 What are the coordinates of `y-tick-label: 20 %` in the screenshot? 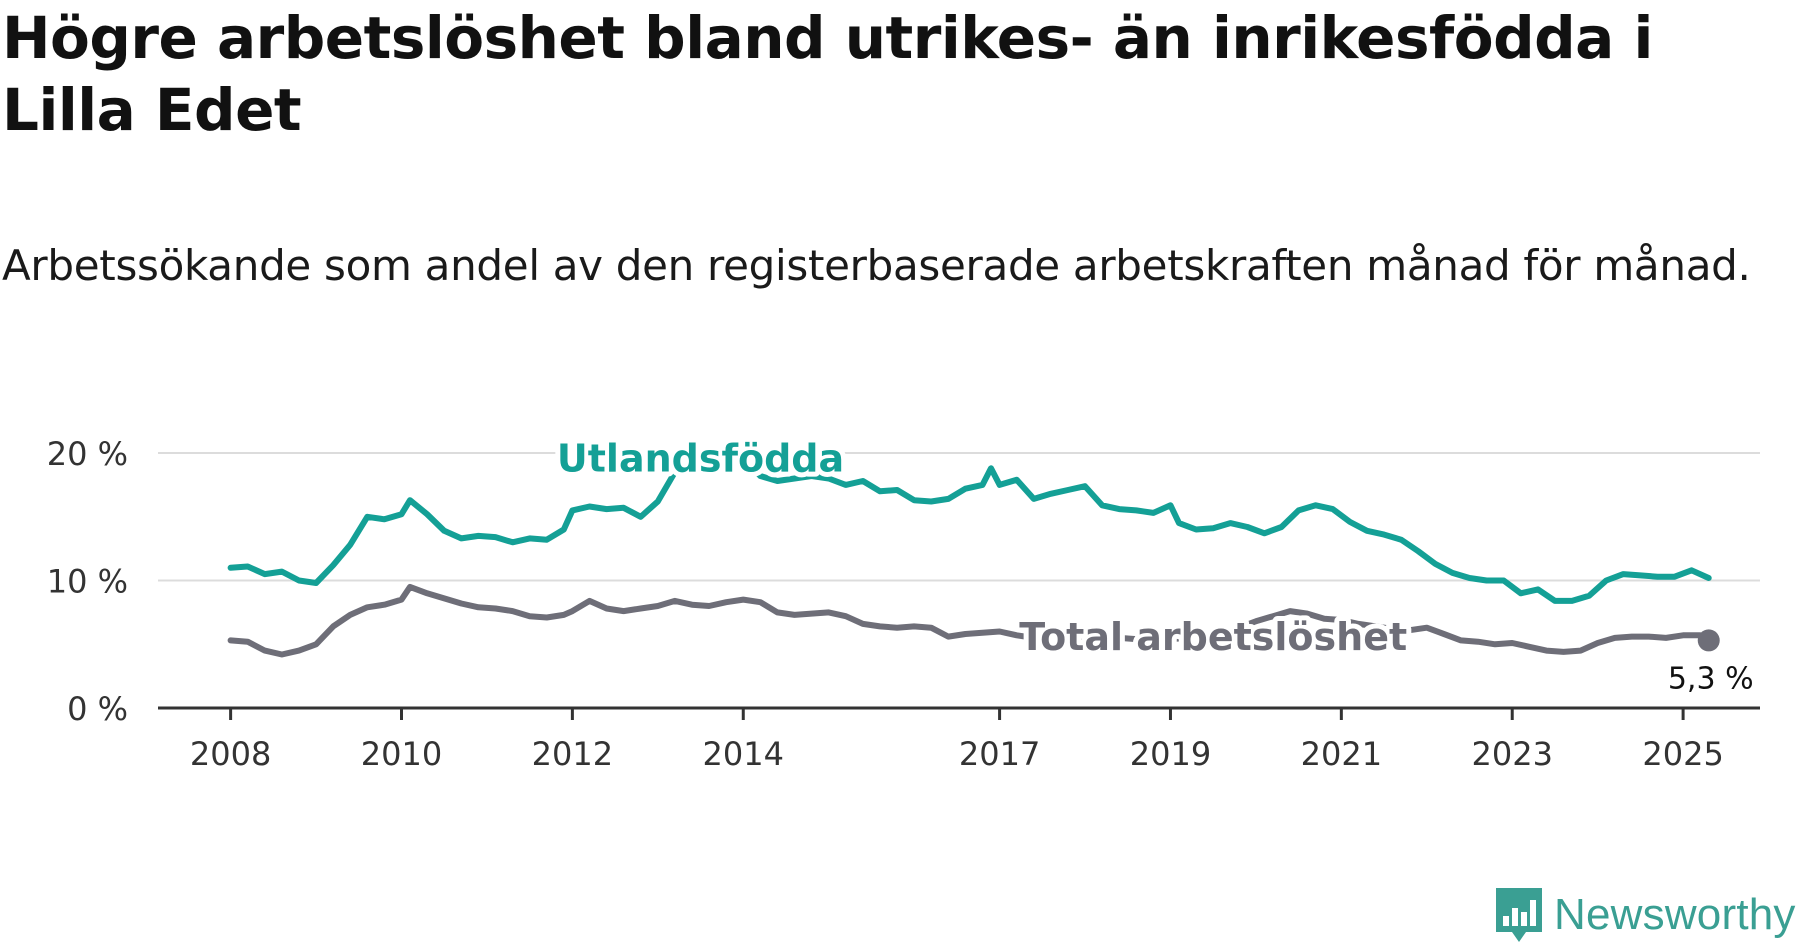 It's located at (87, 454).